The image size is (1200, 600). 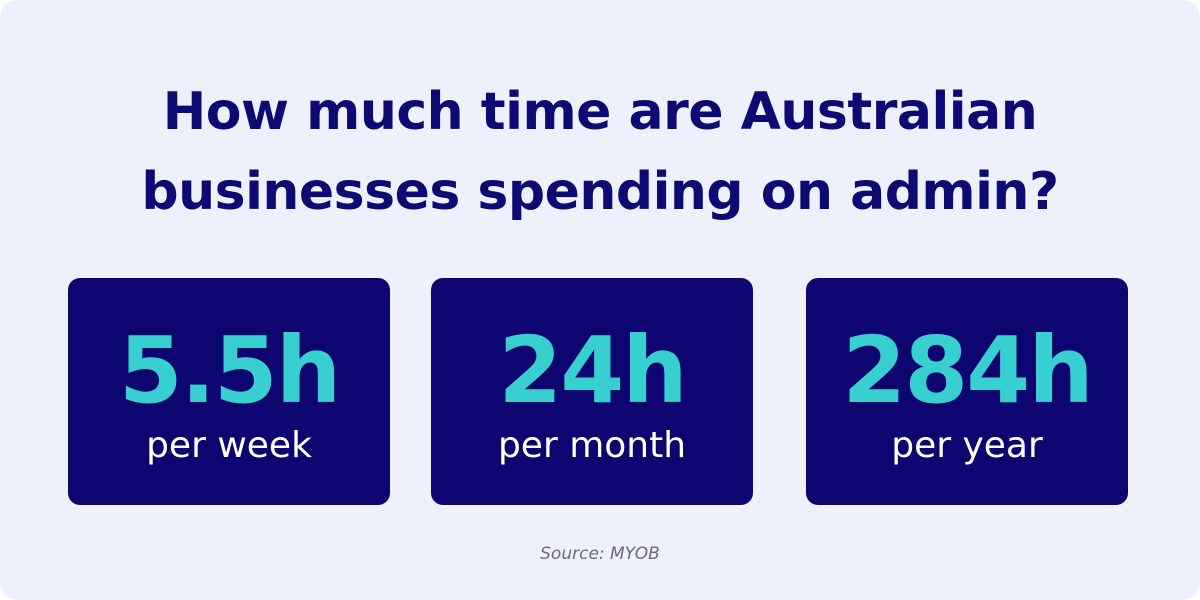 What do you see at coordinates (229, 370) in the screenshot?
I see `stat-value: 5.5h` at bounding box center [229, 370].